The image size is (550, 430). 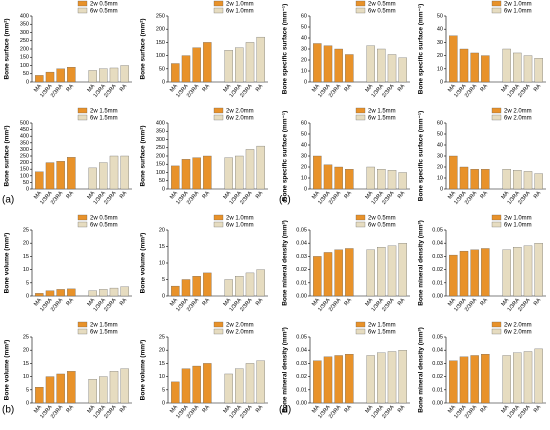 What do you see at coordinates (24, 137) in the screenshot?
I see `y-tick-label: 400` at bounding box center [24, 137].